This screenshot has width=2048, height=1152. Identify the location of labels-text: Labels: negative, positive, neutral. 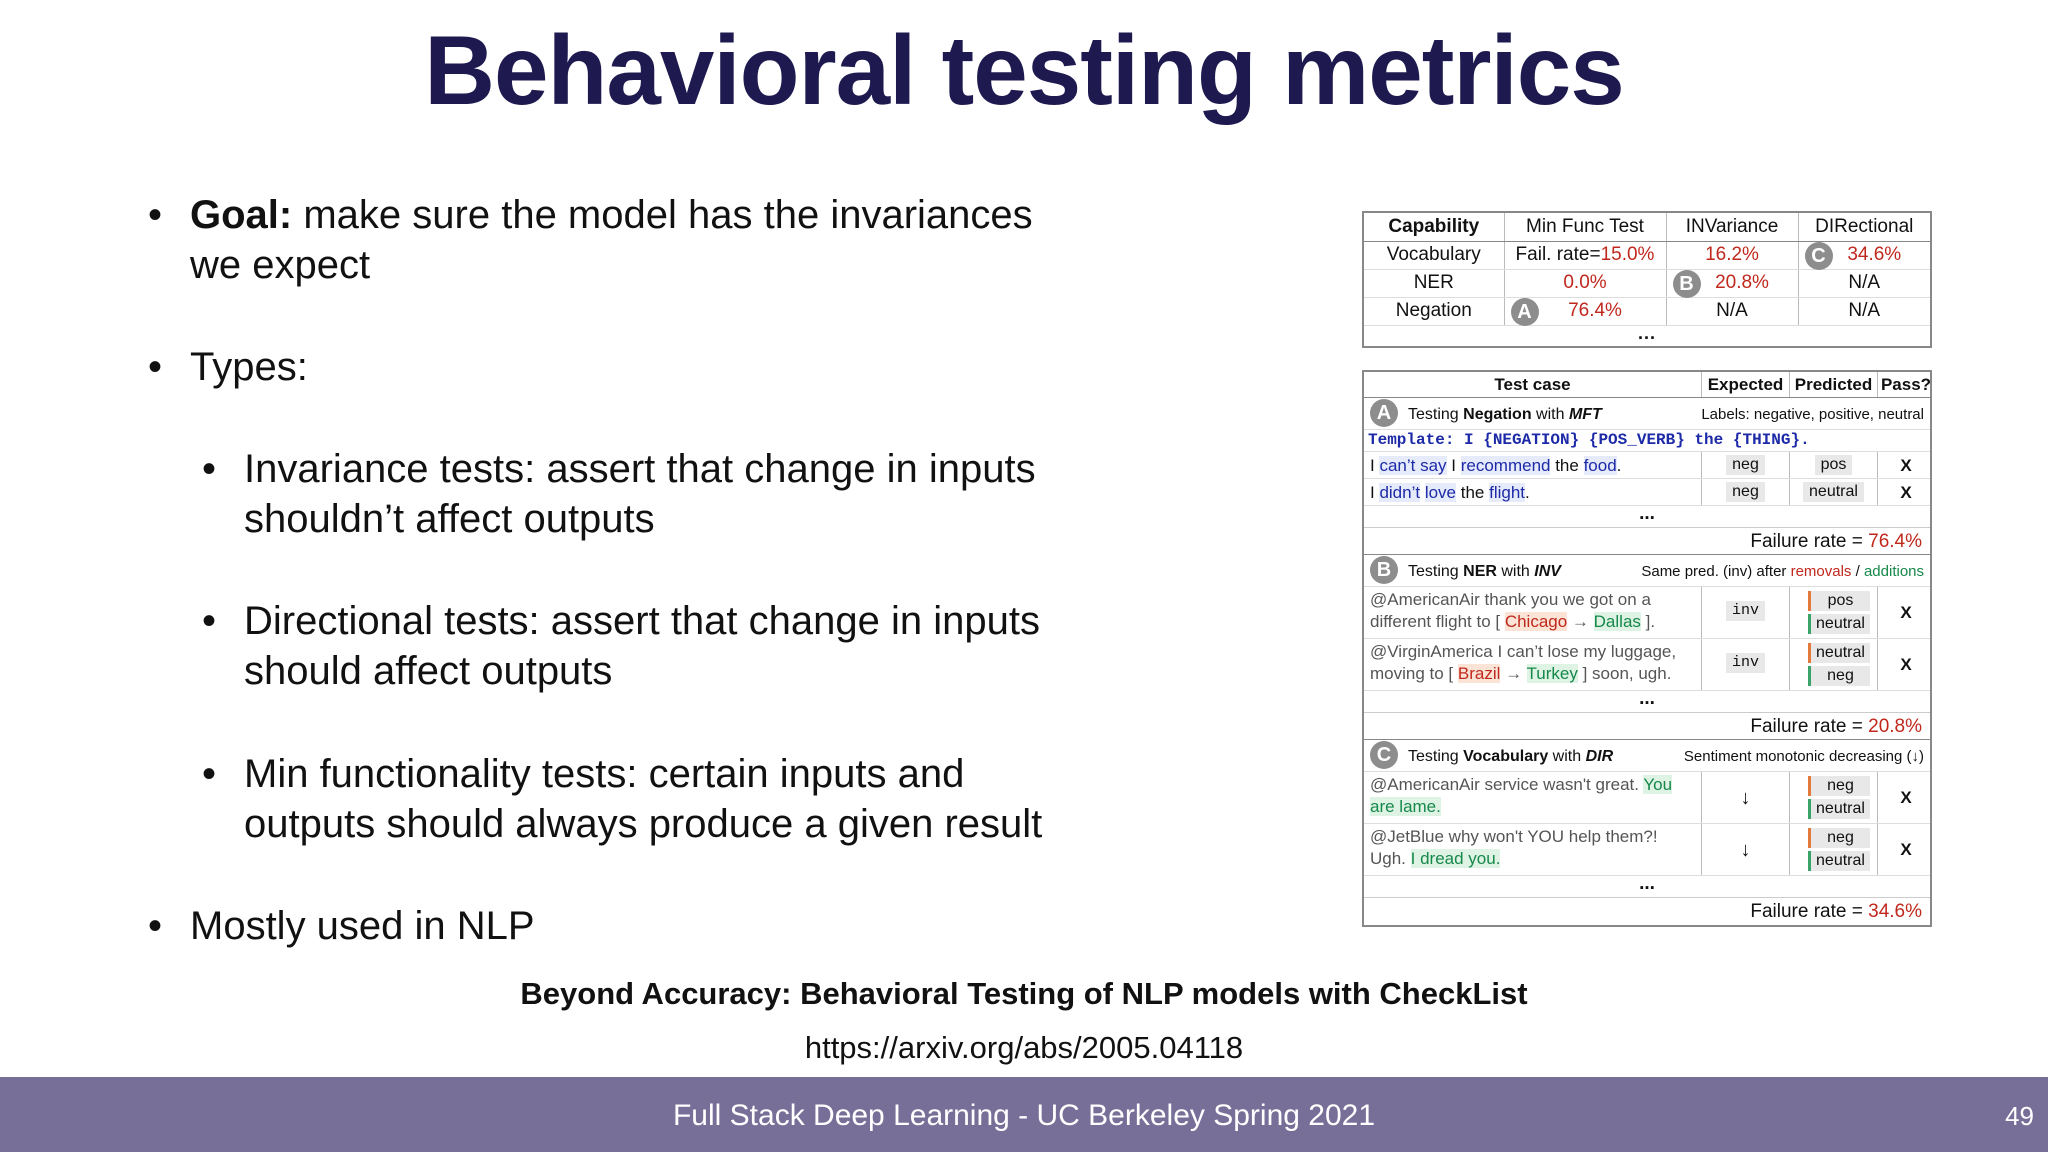
(1812, 414).